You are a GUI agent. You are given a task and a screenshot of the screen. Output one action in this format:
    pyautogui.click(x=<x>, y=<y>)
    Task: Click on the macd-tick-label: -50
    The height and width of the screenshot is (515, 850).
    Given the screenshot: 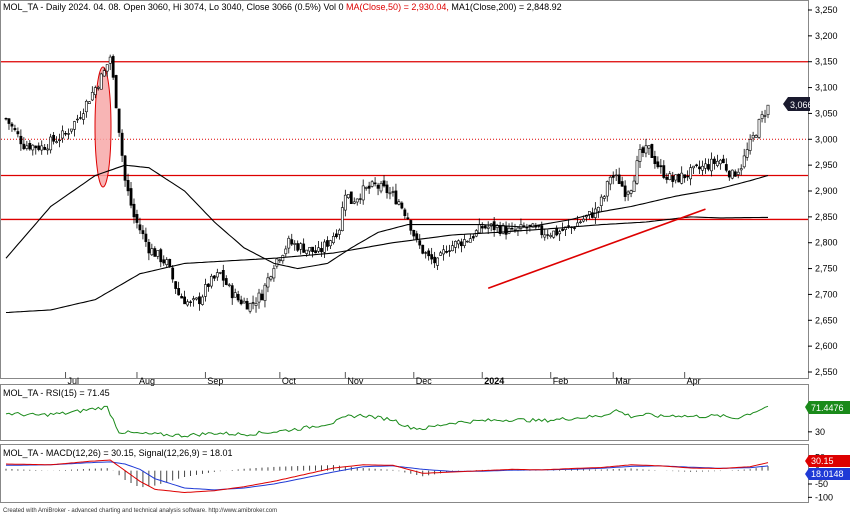 What is the action you would take?
    pyautogui.click(x=821, y=484)
    